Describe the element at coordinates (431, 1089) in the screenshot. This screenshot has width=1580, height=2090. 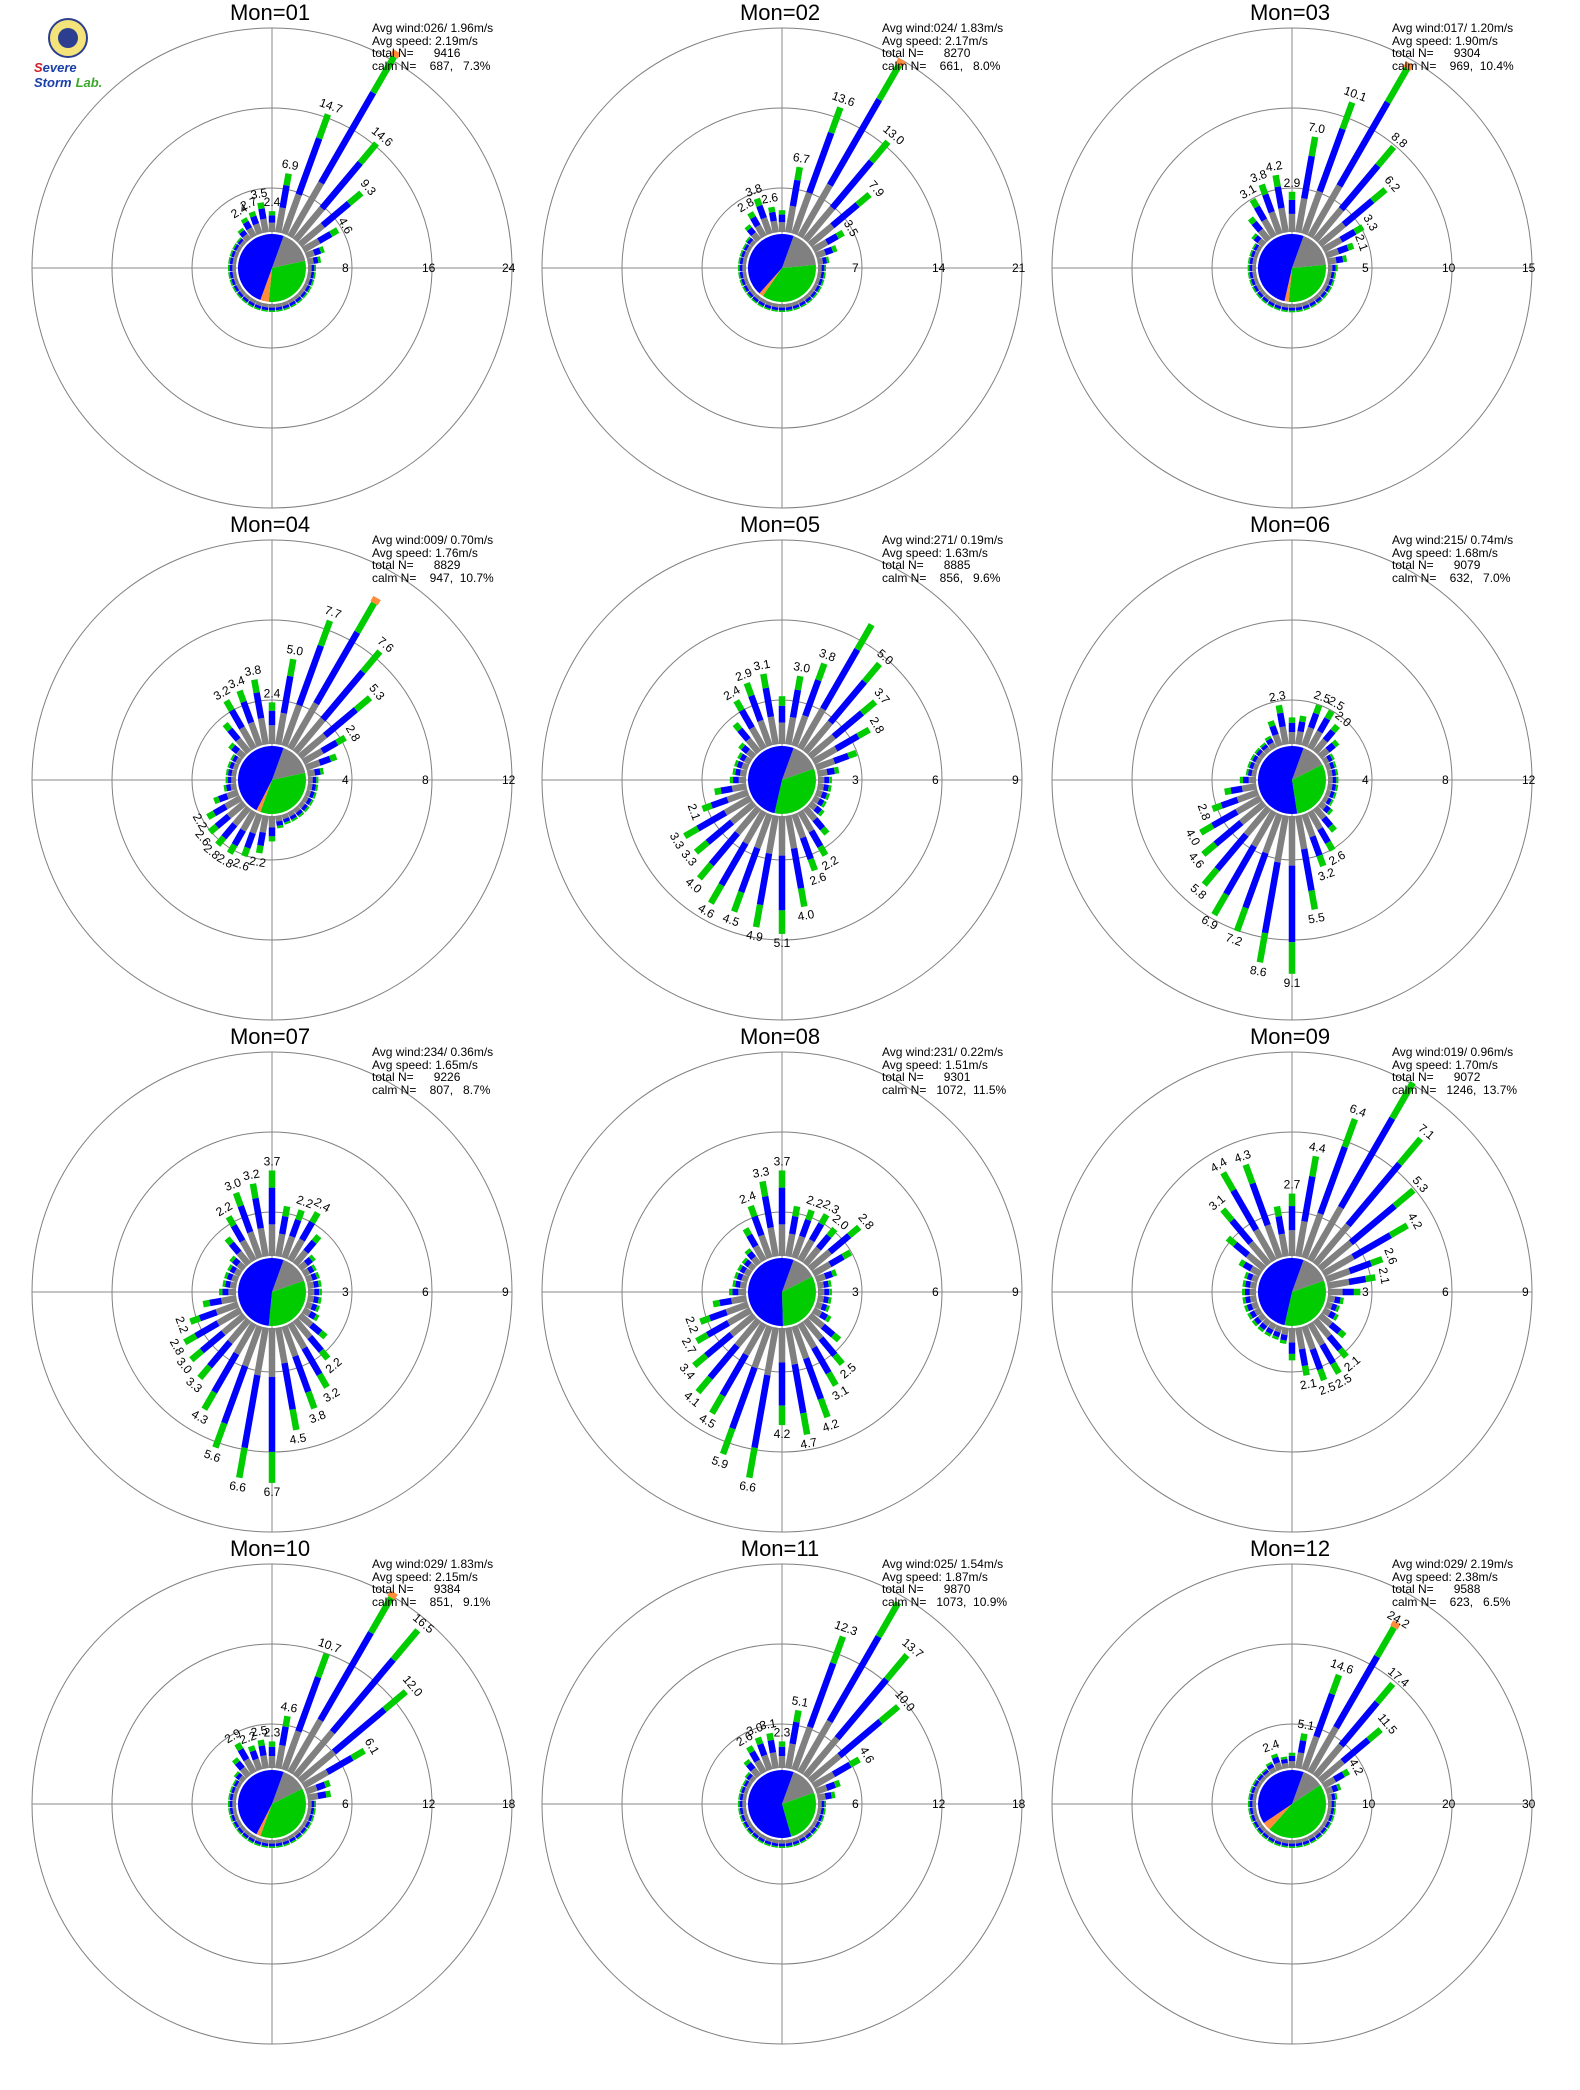
I see `stats-line: calm N= 807, 8.7%` at that location.